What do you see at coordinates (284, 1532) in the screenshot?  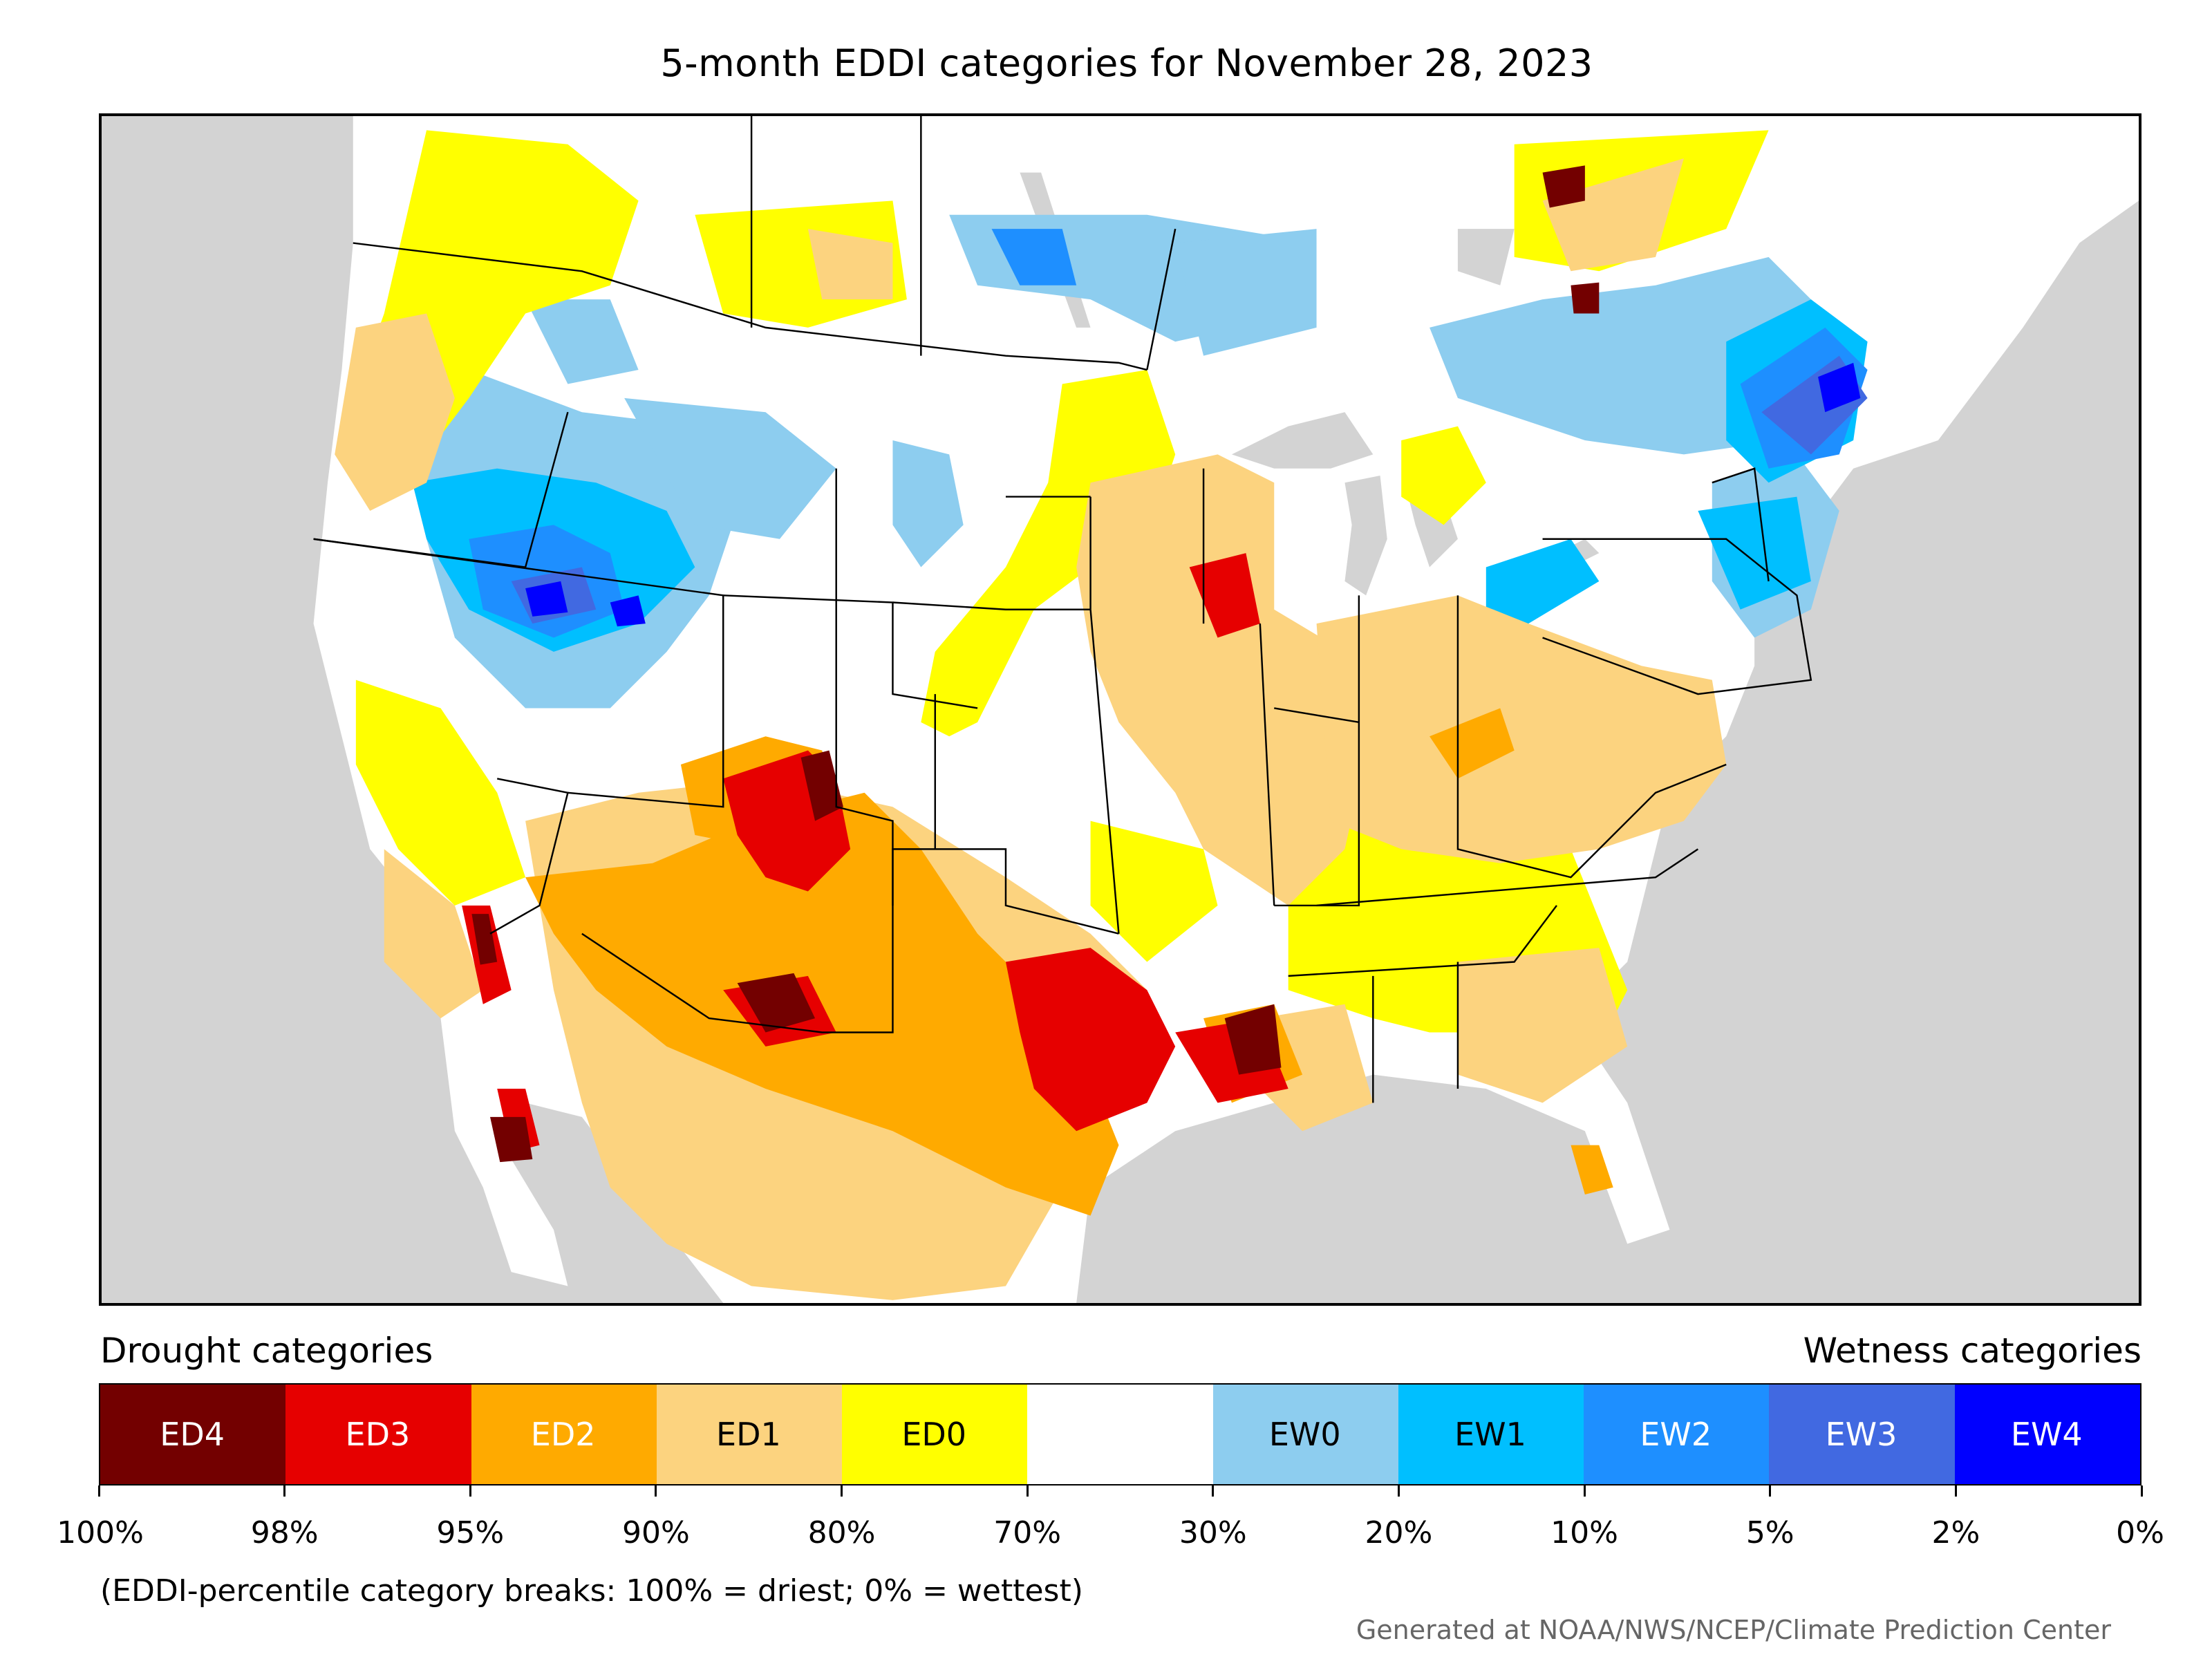 I see `legend-tick-label: 98%` at bounding box center [284, 1532].